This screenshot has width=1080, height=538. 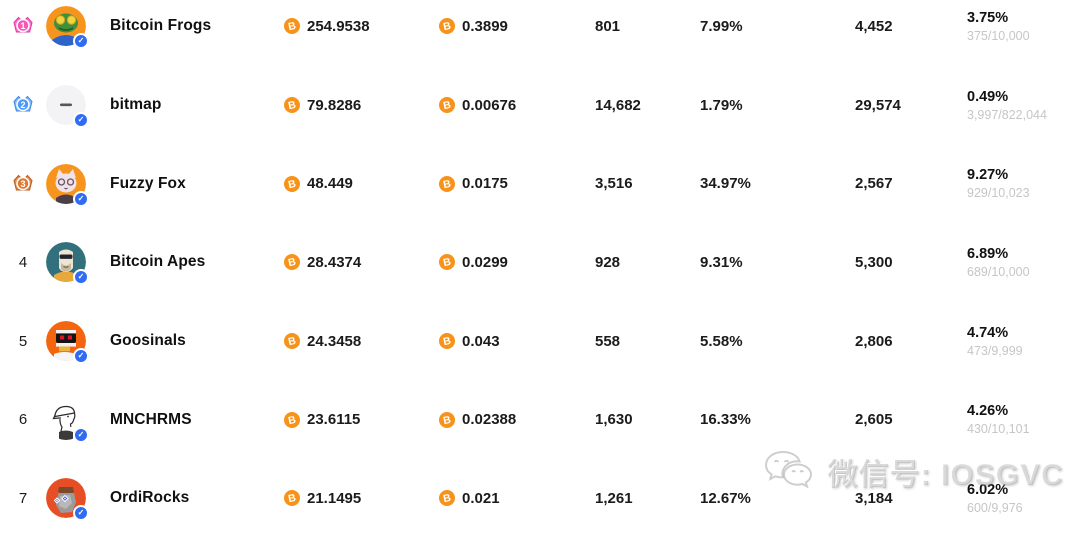 I want to click on volume-value: 254.9538, so click(x=338, y=26).